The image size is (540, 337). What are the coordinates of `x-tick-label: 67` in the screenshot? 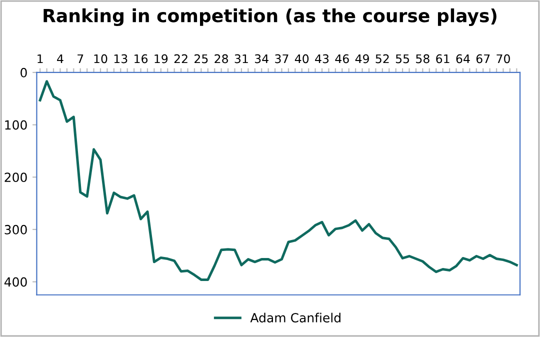 It's located at (483, 59).